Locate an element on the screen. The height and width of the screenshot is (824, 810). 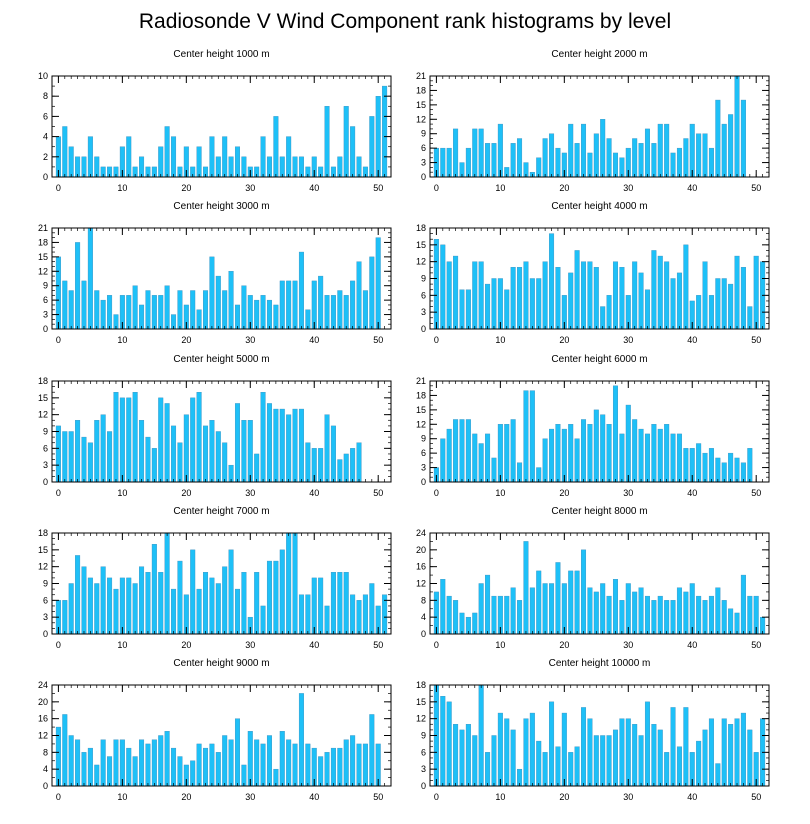
y-tick-label: 18 is located at coordinates (421, 90).